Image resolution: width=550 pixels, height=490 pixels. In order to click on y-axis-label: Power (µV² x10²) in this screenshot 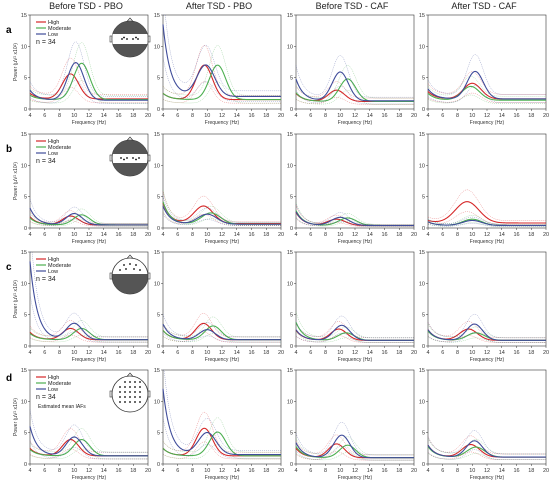, I will do `click(16, 181)`.